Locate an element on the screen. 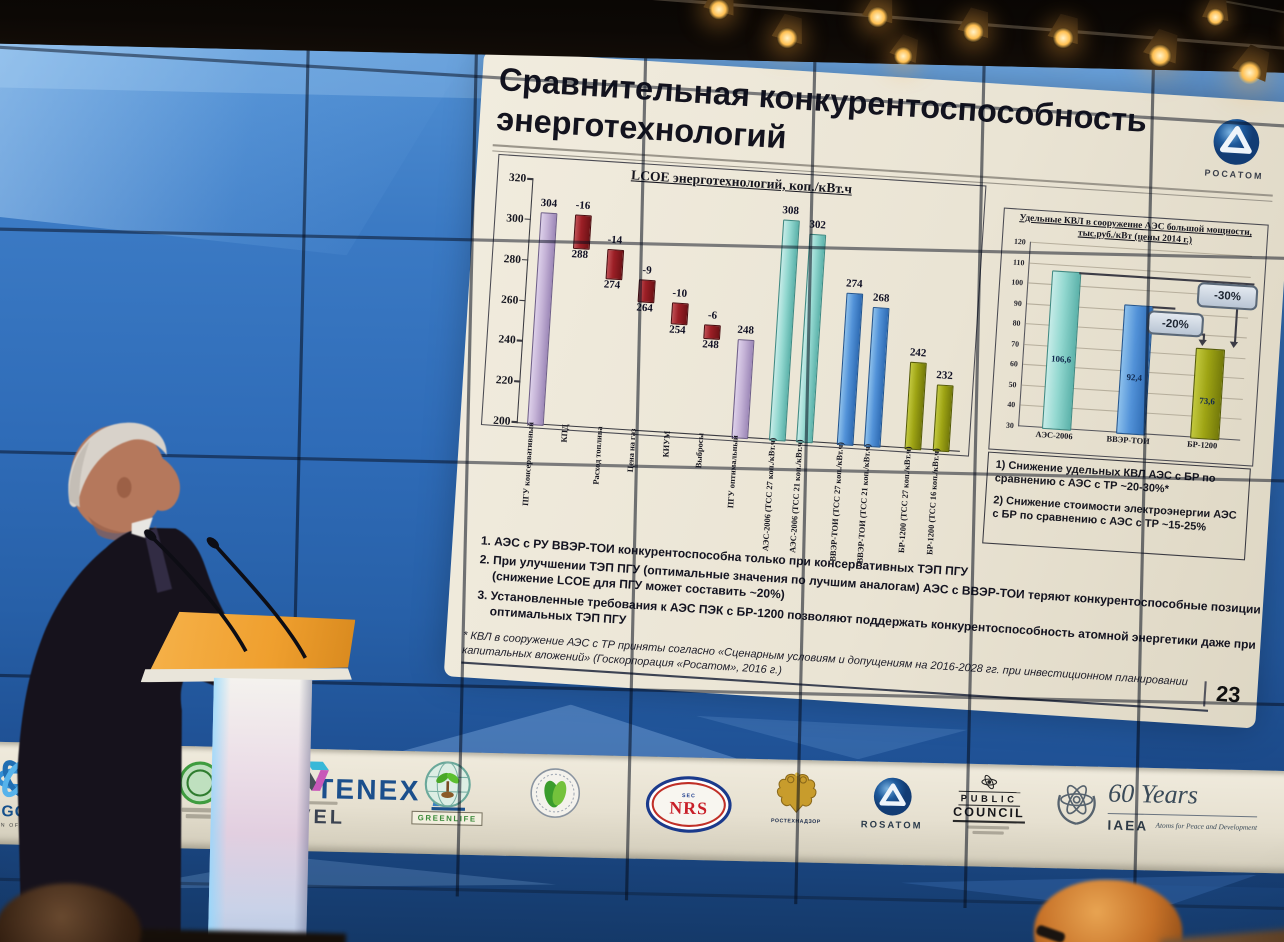 The width and height of the screenshot is (1284, 942). callout-line is located at coordinates (1164, 308).